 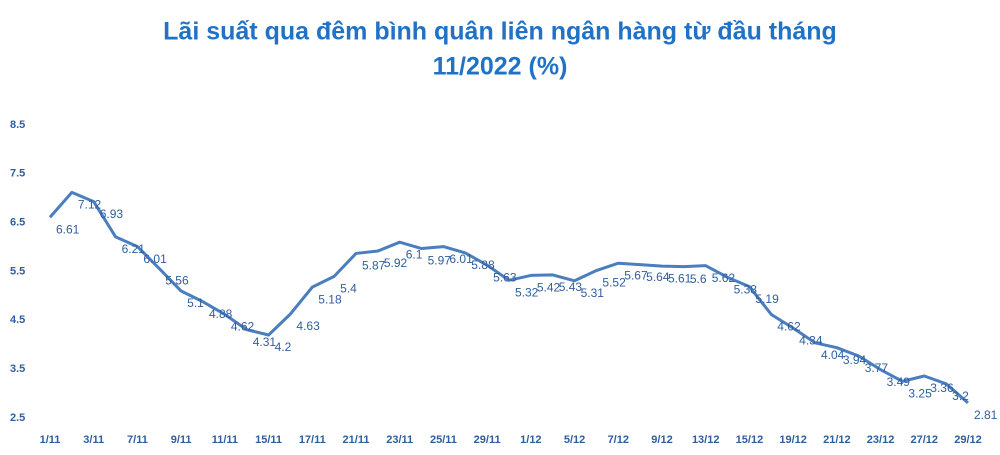 I want to click on y-tick-label: 2.5, so click(x=17, y=418).